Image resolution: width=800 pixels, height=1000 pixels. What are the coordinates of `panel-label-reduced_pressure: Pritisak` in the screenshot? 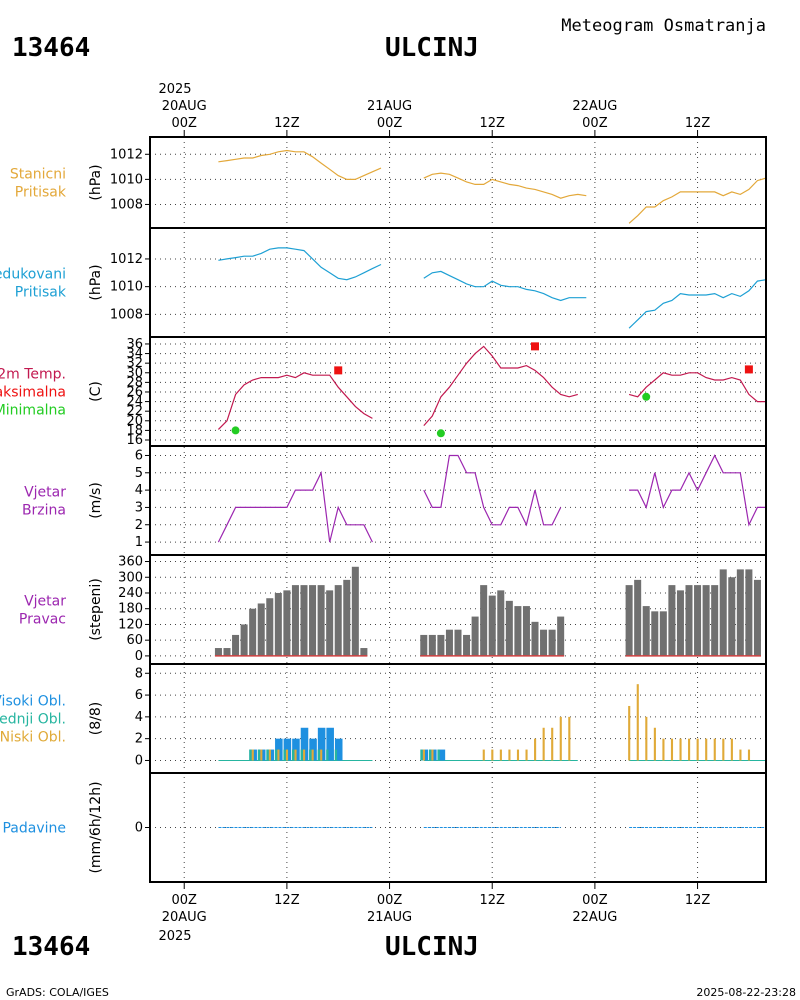 It's located at (41, 293).